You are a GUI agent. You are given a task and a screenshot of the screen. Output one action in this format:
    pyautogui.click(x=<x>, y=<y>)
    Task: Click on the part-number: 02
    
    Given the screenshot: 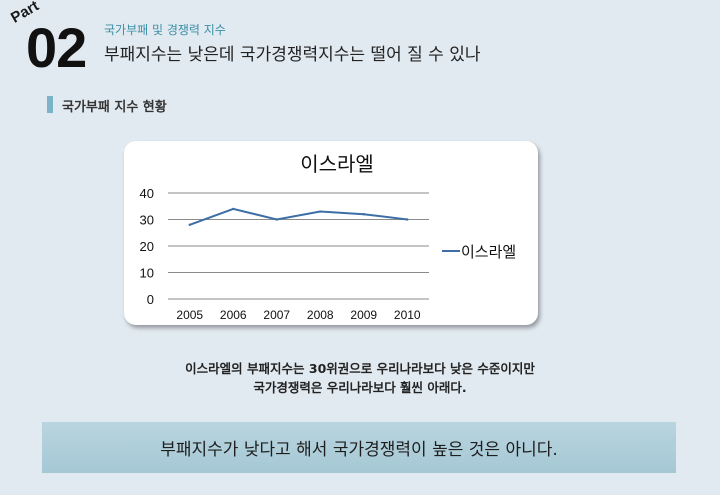 What is the action you would take?
    pyautogui.click(x=56, y=47)
    